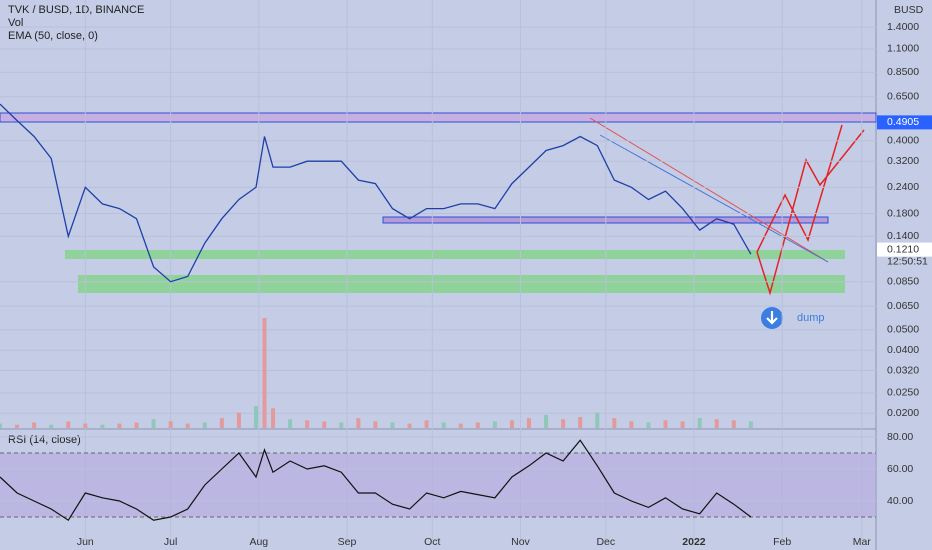 This screenshot has height=550, width=932. What do you see at coordinates (903, 213) in the screenshot?
I see `y-tick-label: 0.1800` at bounding box center [903, 213].